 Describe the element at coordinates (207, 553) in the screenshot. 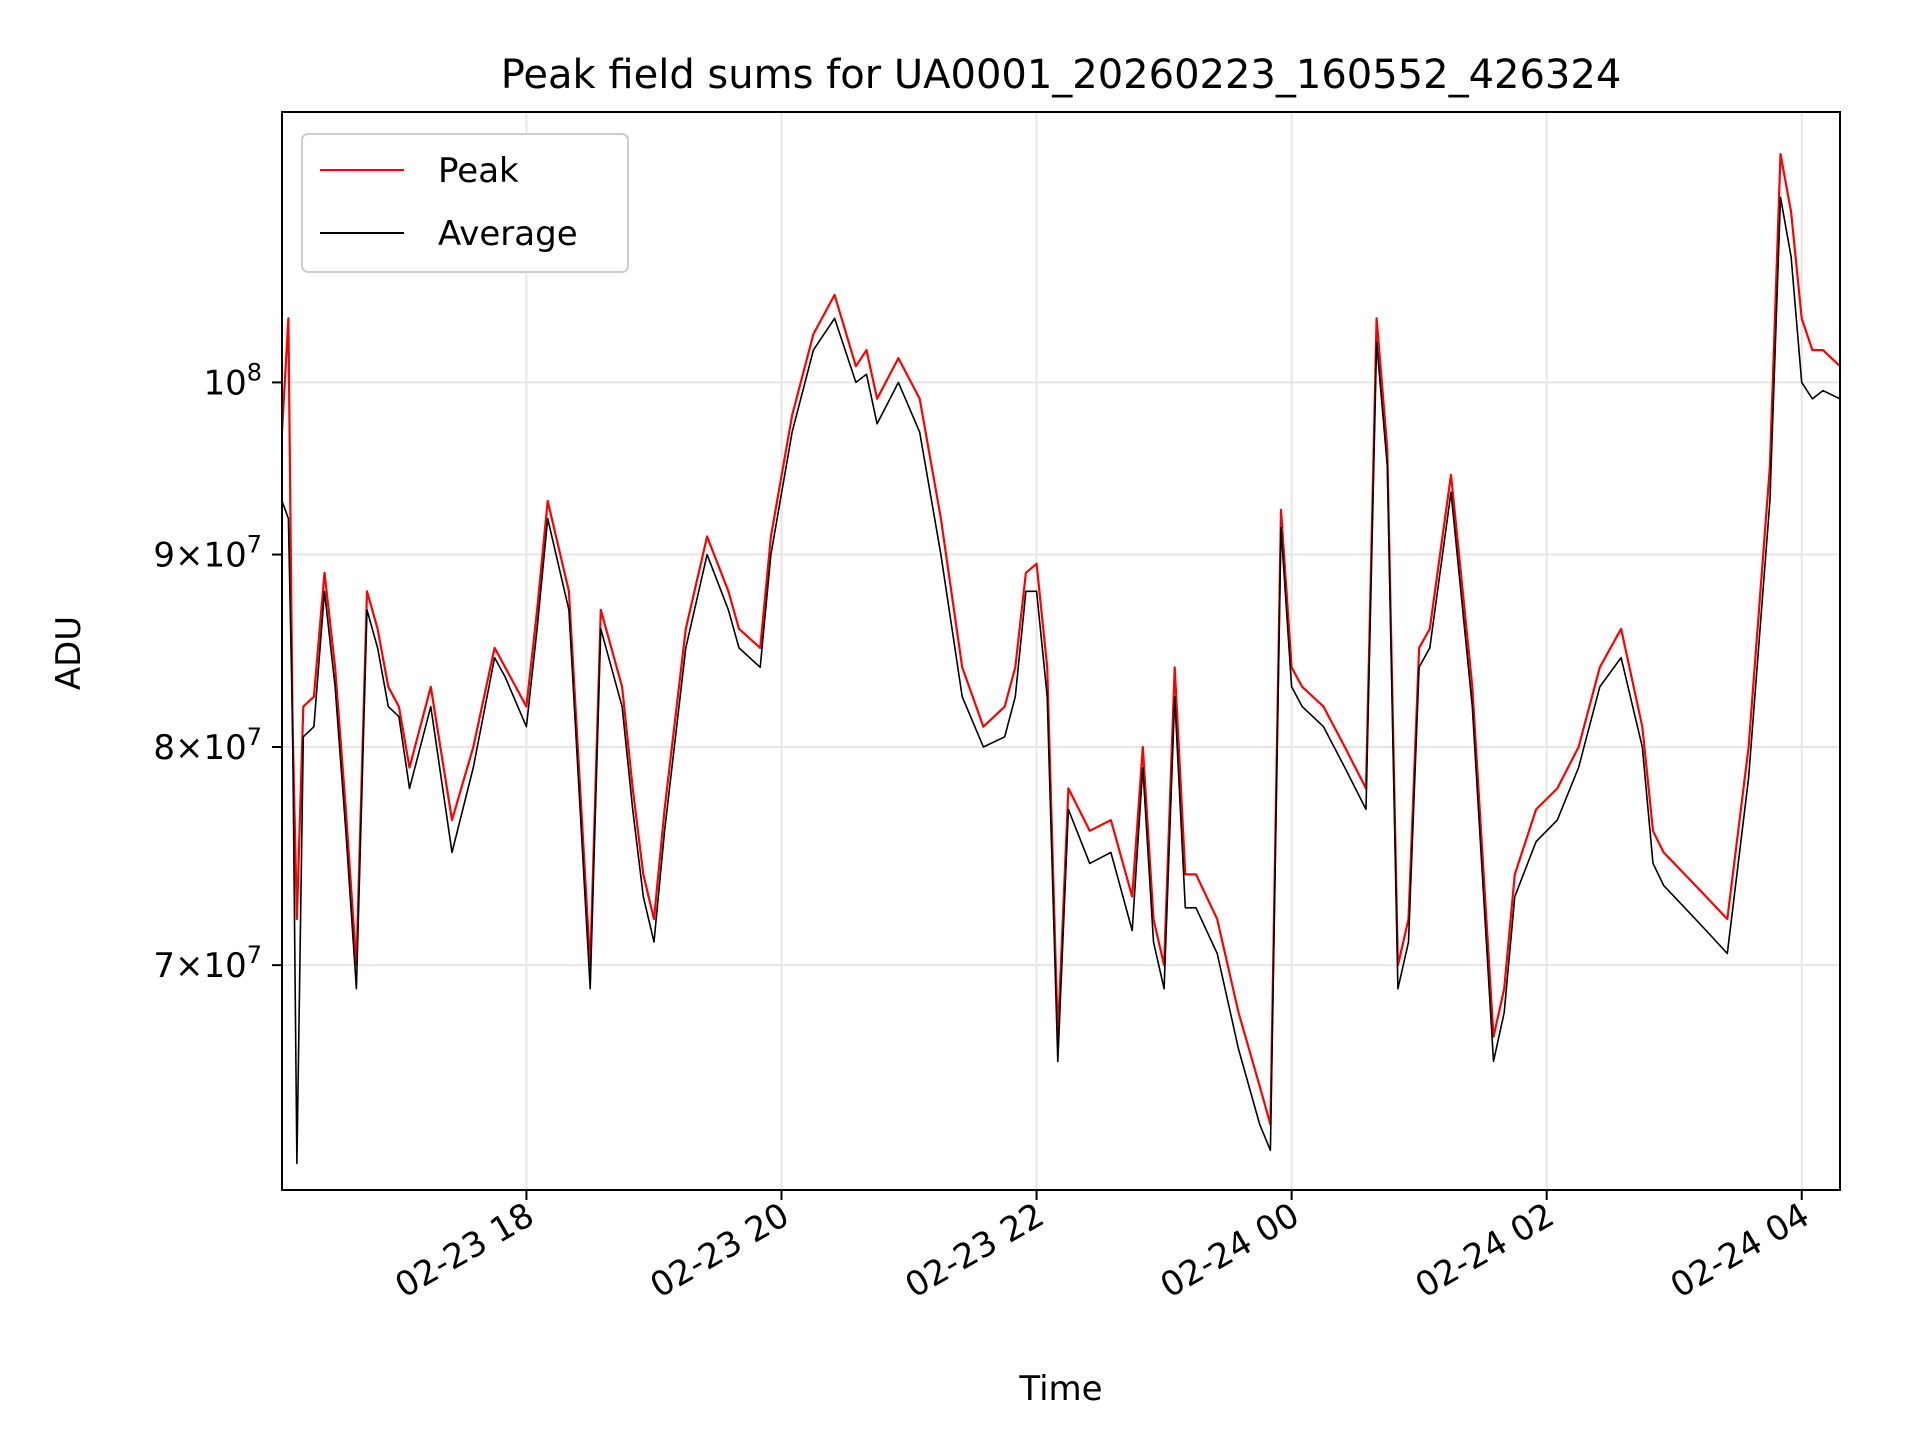

I see `y-tick-label: 9×107` at that location.